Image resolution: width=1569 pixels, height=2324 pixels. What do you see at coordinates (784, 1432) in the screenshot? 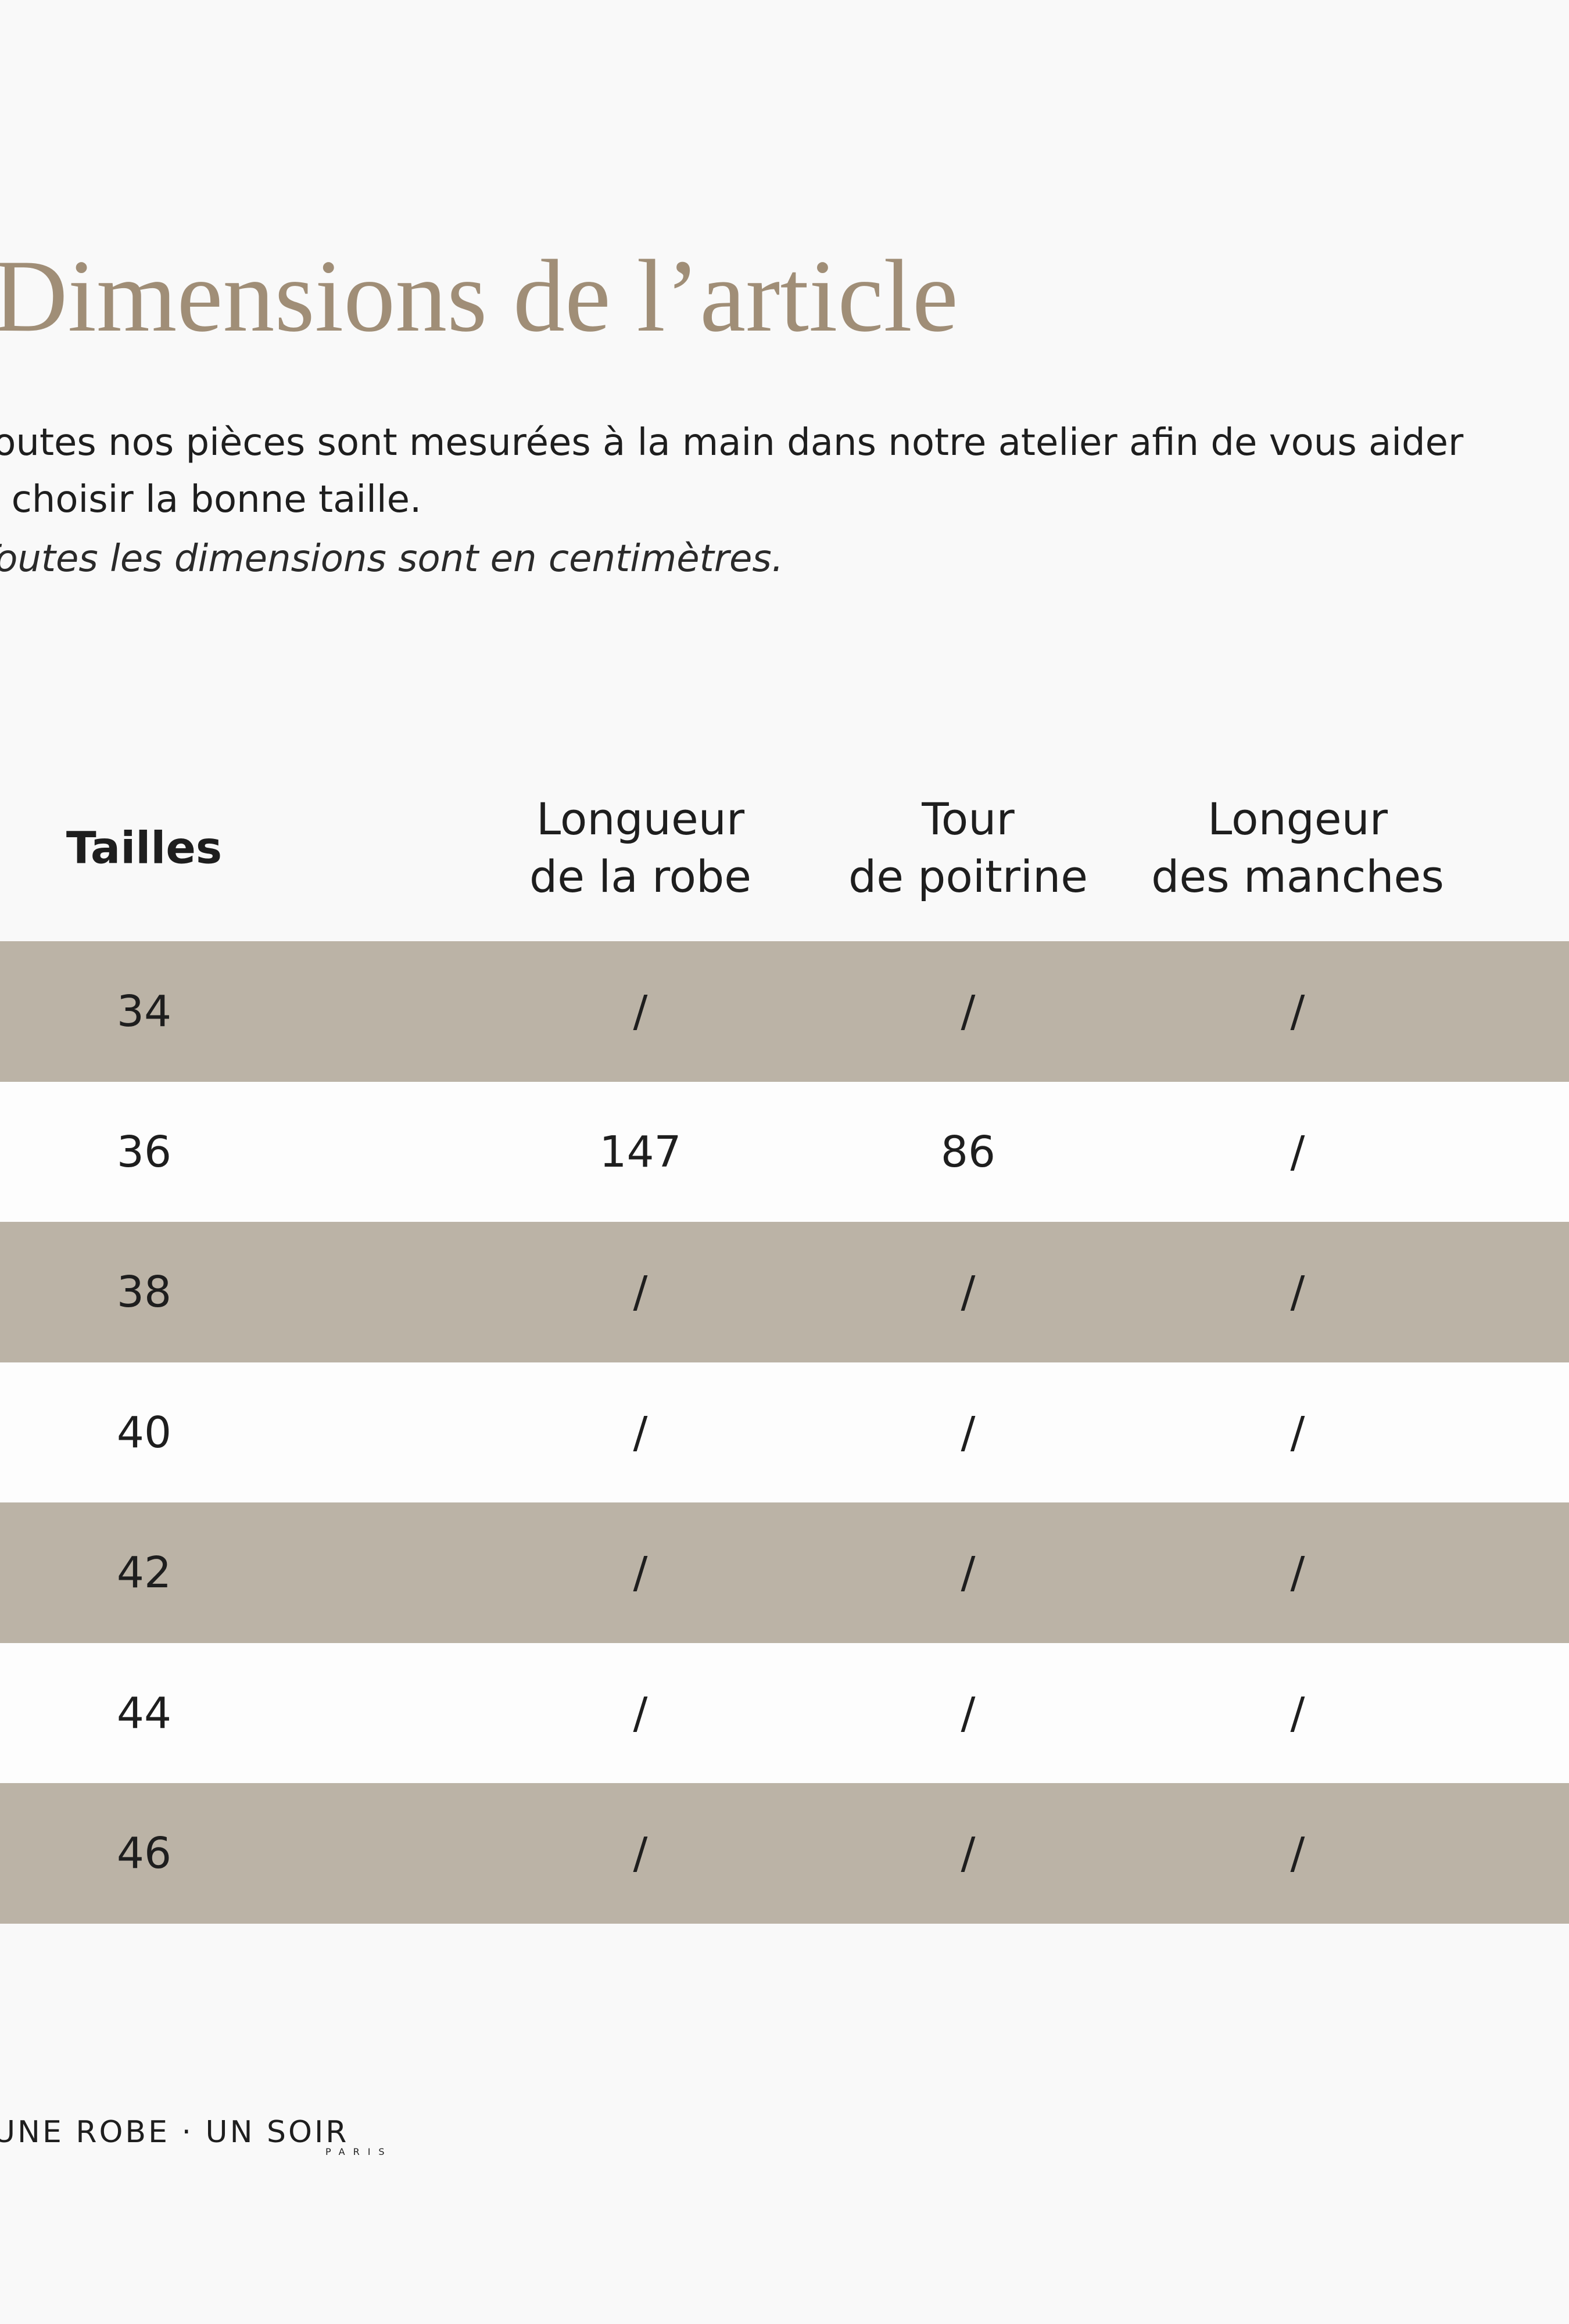
I see `table-row: 40 / / /` at bounding box center [784, 1432].